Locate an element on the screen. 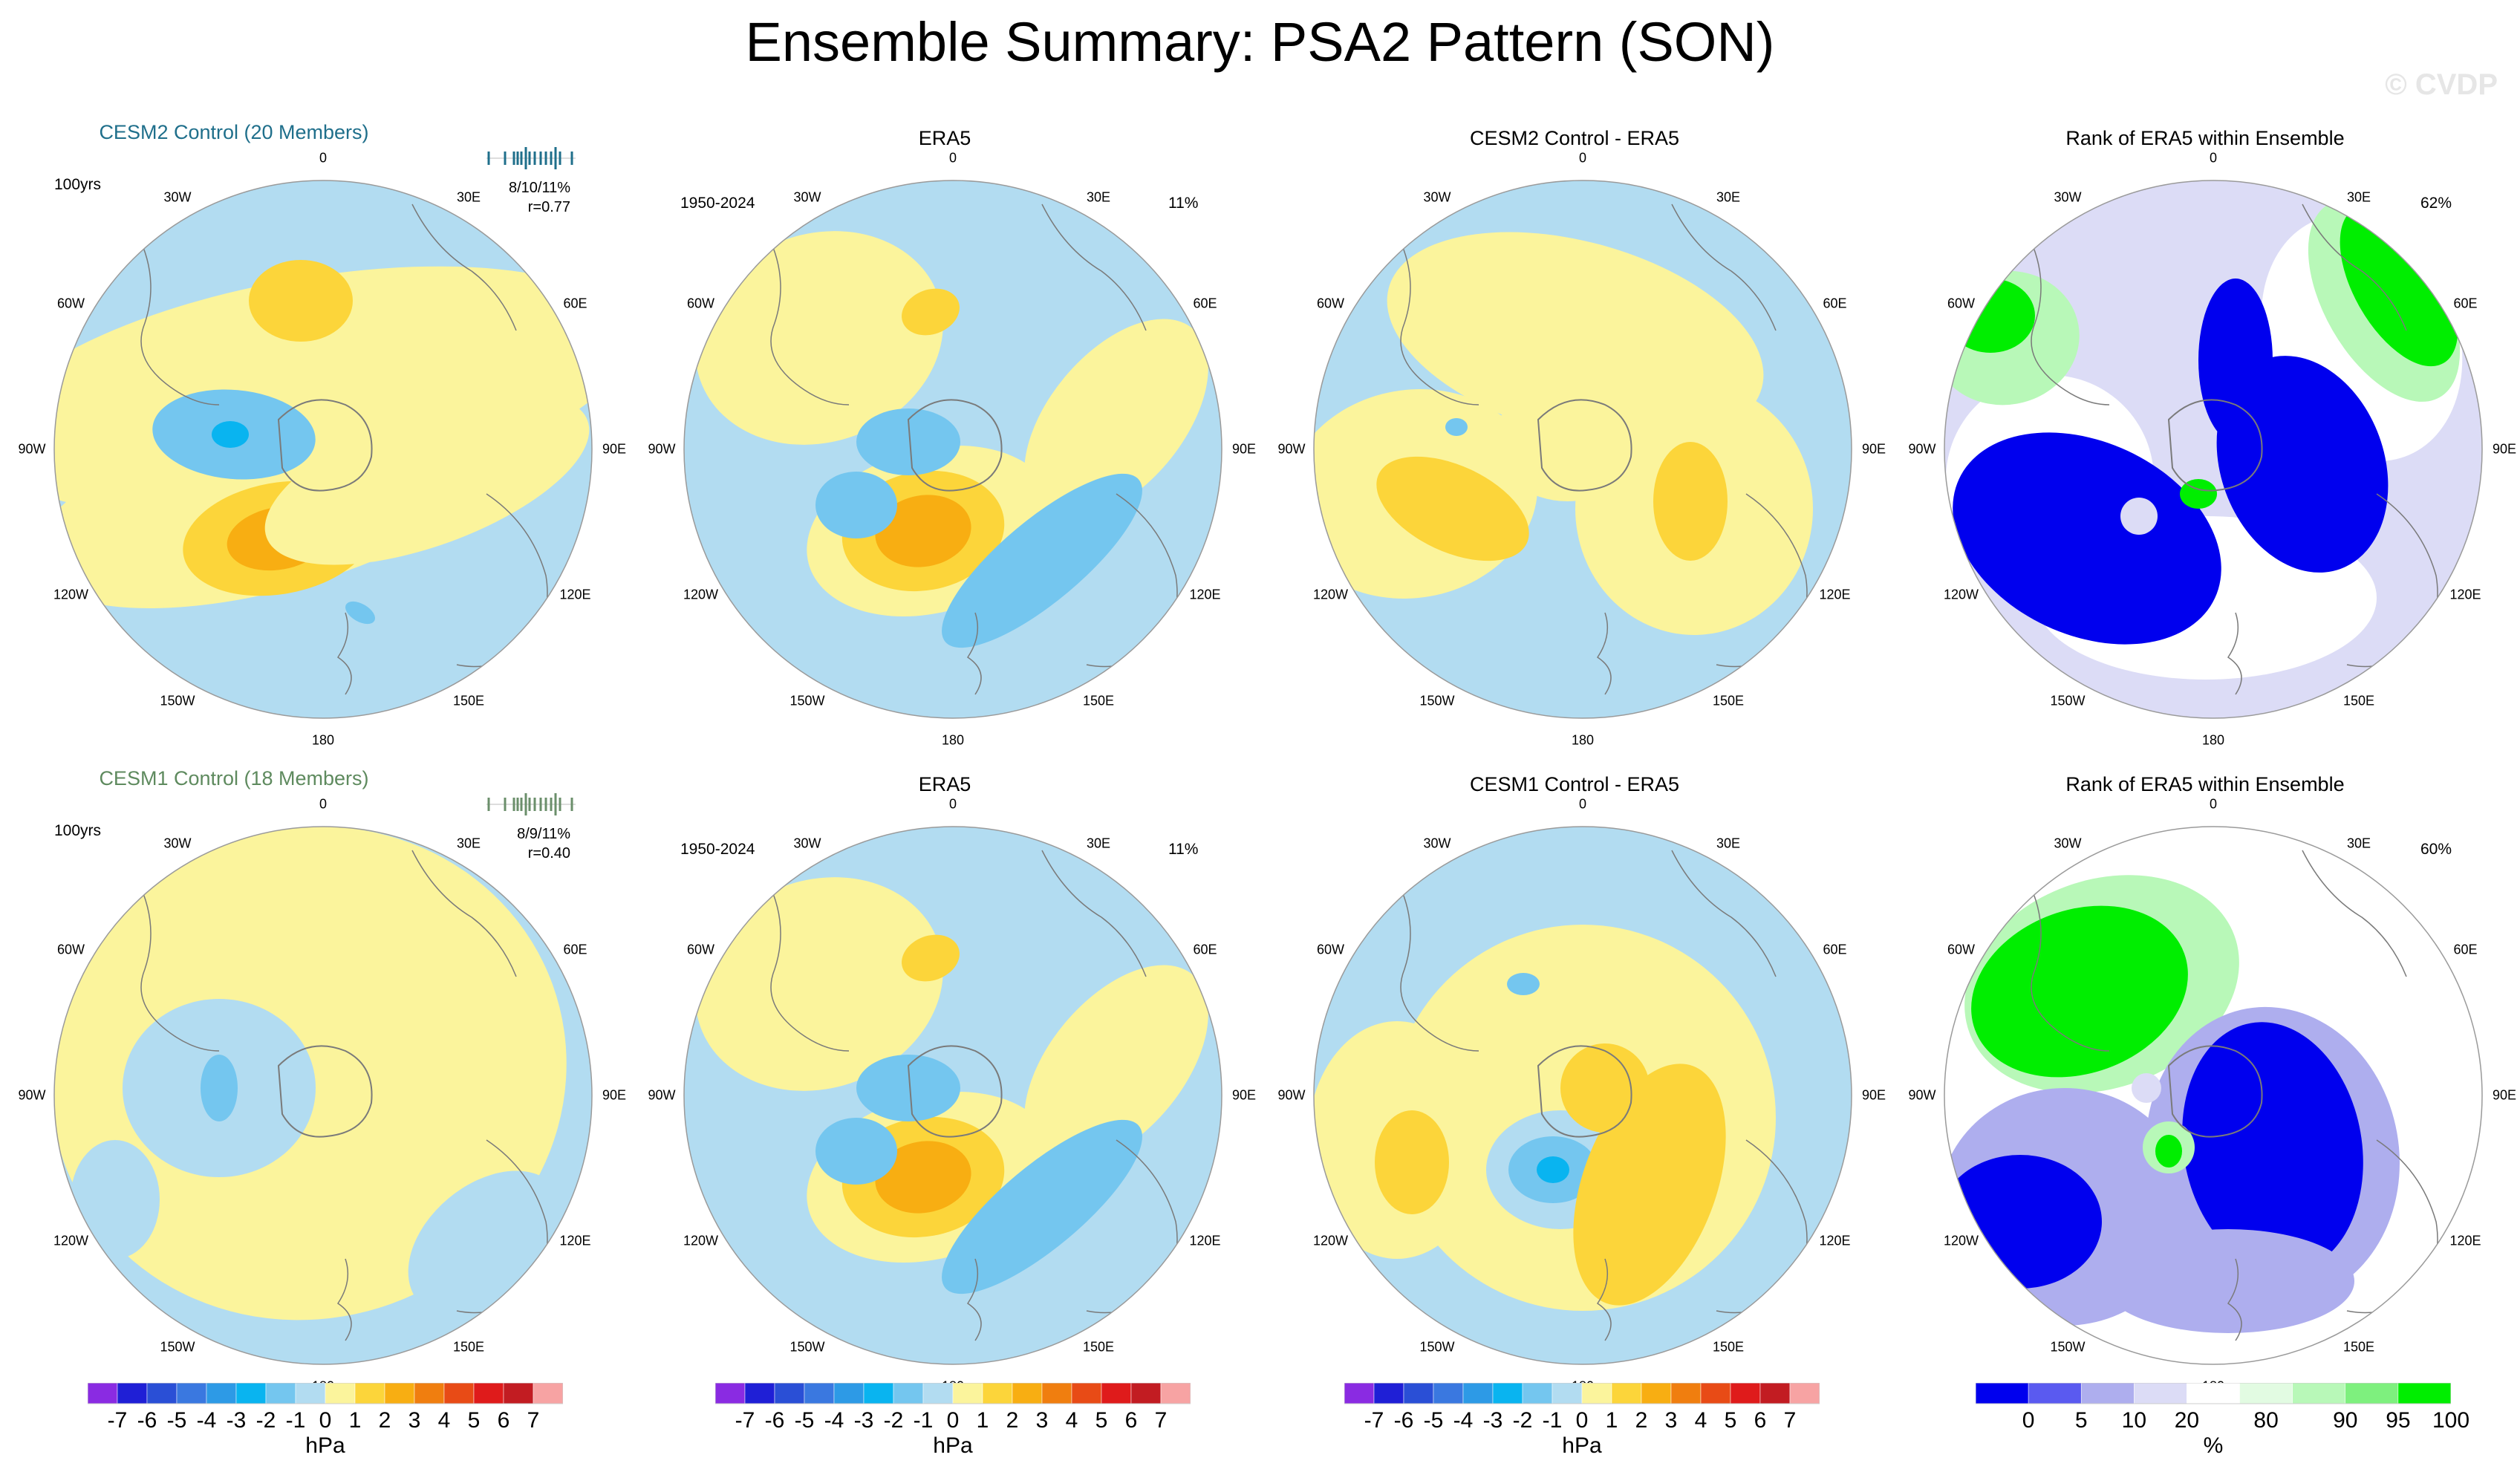 The height and width of the screenshot is (1472, 2520). colorbar-tick-label: 5 is located at coordinates (474, 1420).